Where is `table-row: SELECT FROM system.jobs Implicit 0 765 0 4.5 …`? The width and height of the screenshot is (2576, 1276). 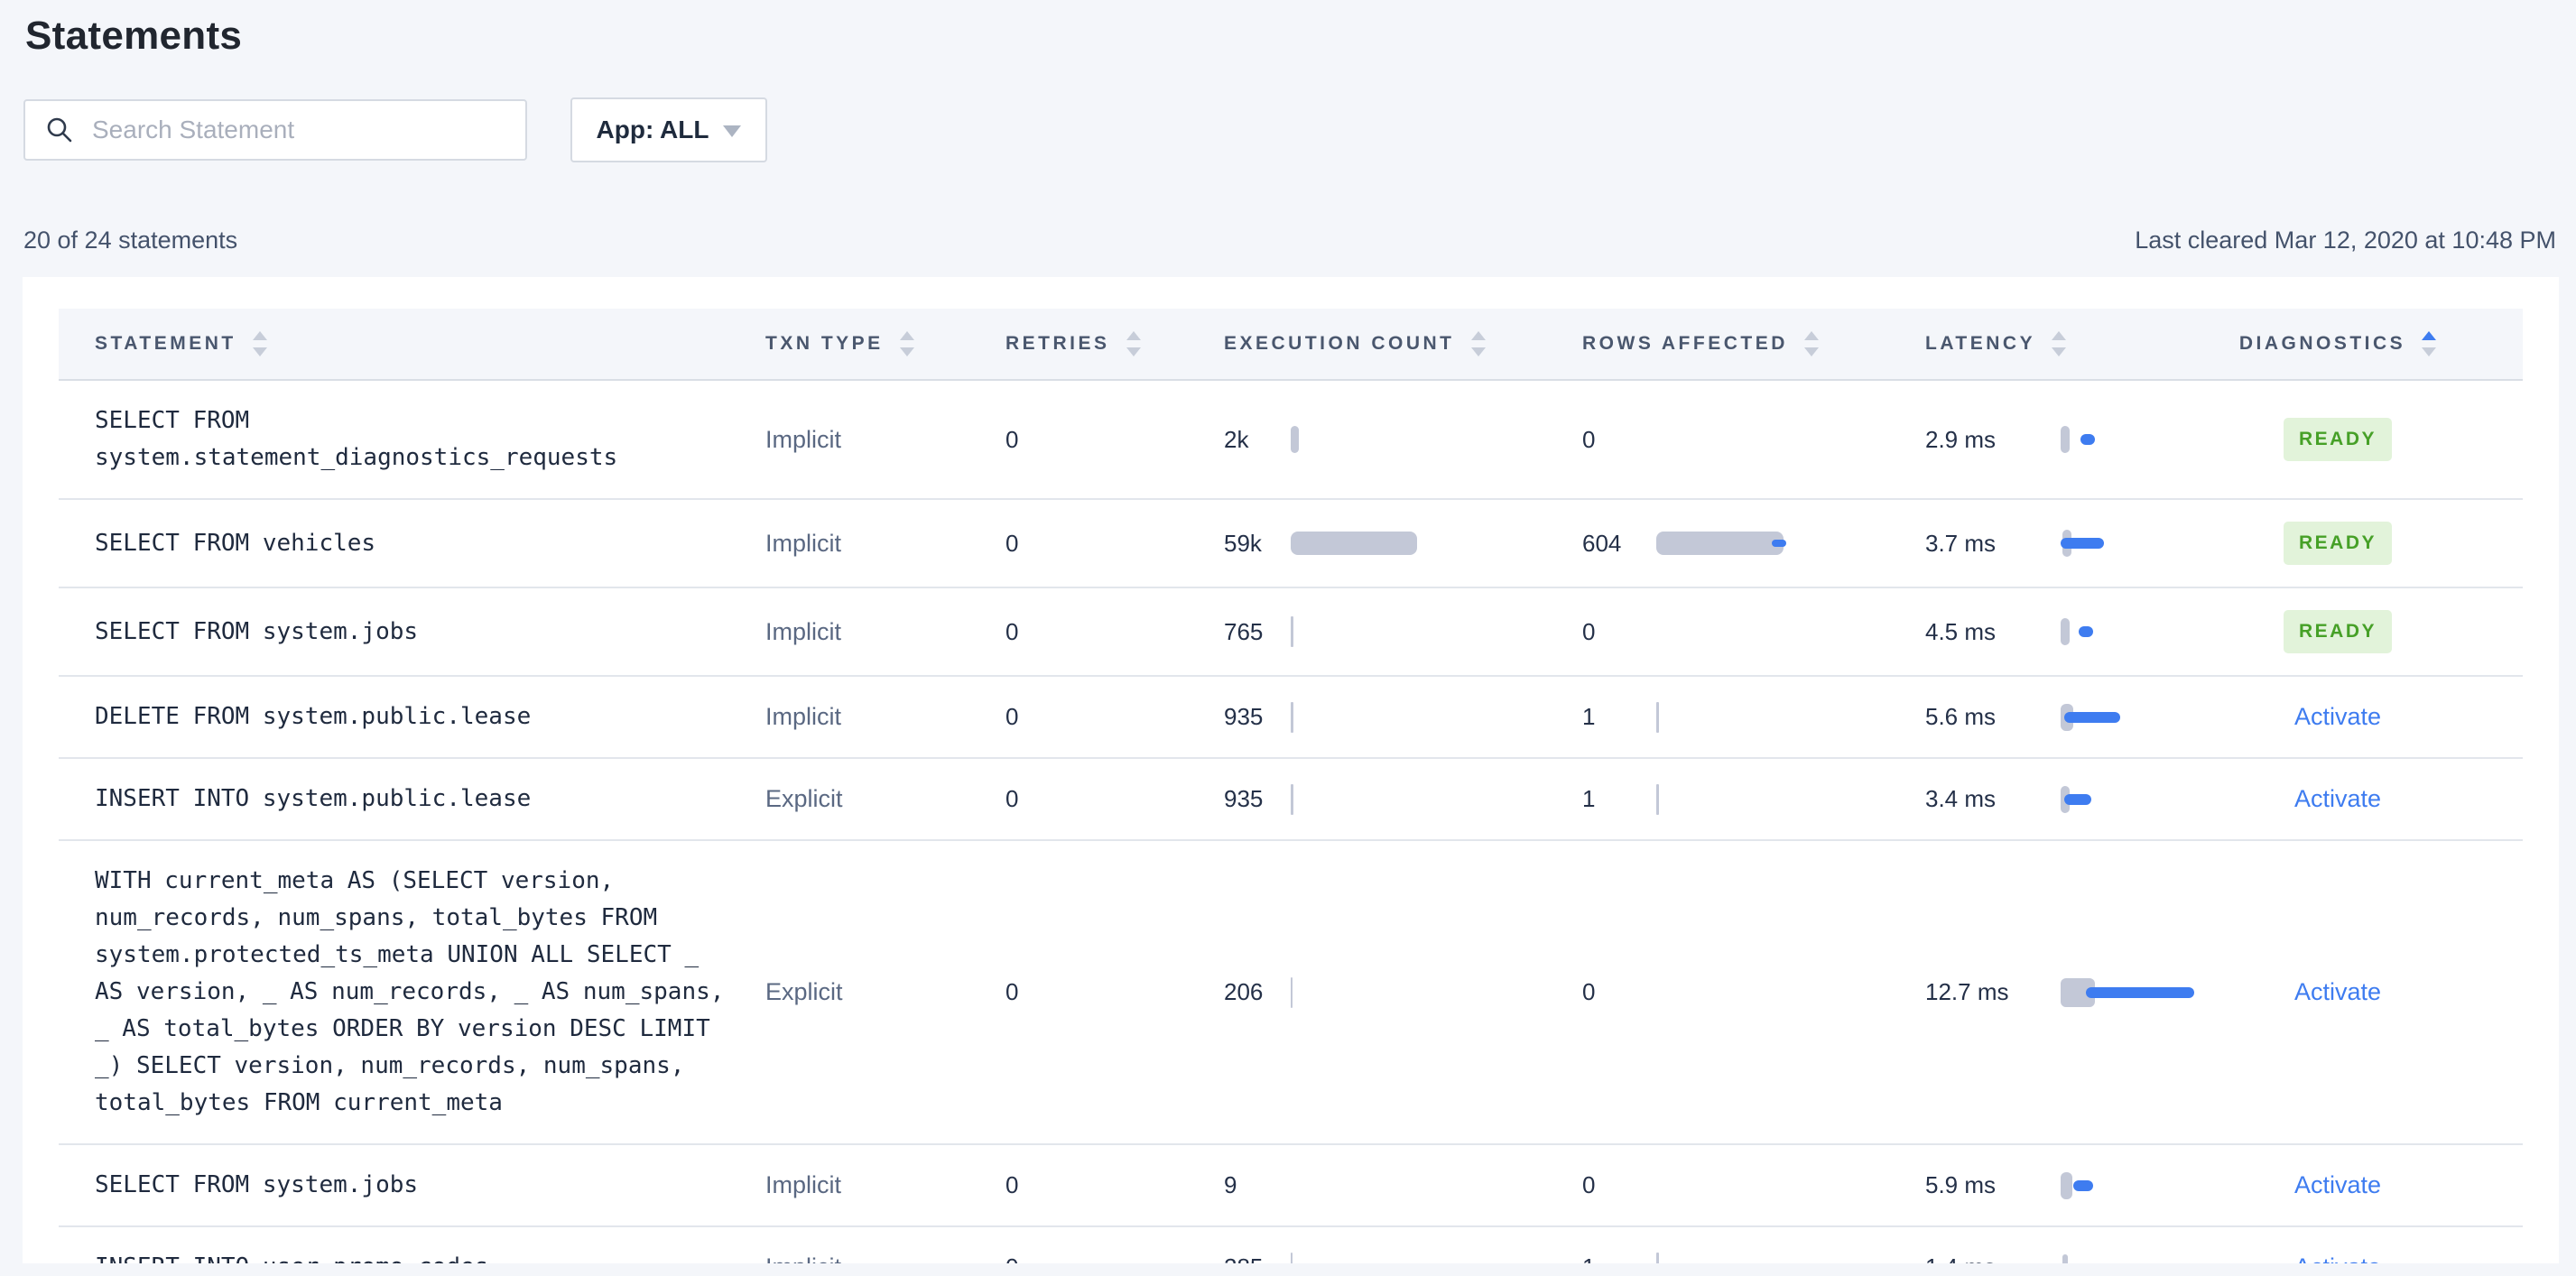 table-row: SELECT FROM system.jobs Implicit 0 765 0 4.5 … is located at coordinates (1291, 632).